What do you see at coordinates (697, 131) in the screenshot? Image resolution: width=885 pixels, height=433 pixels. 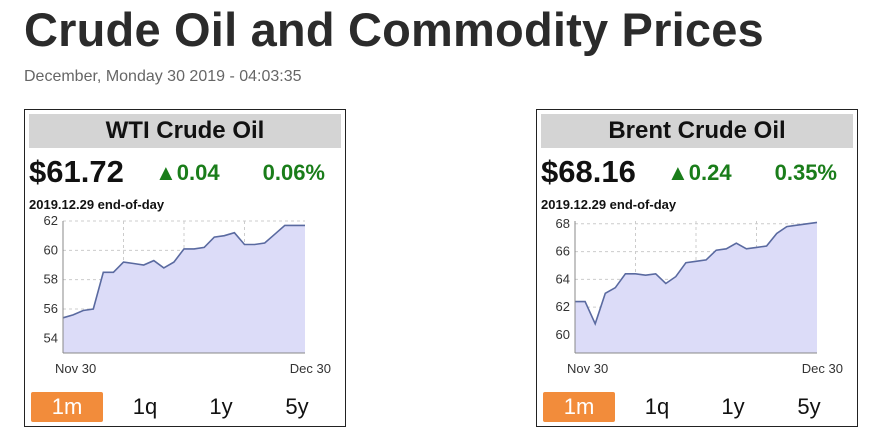 I see `widget-title: Brent Crude Oil` at bounding box center [697, 131].